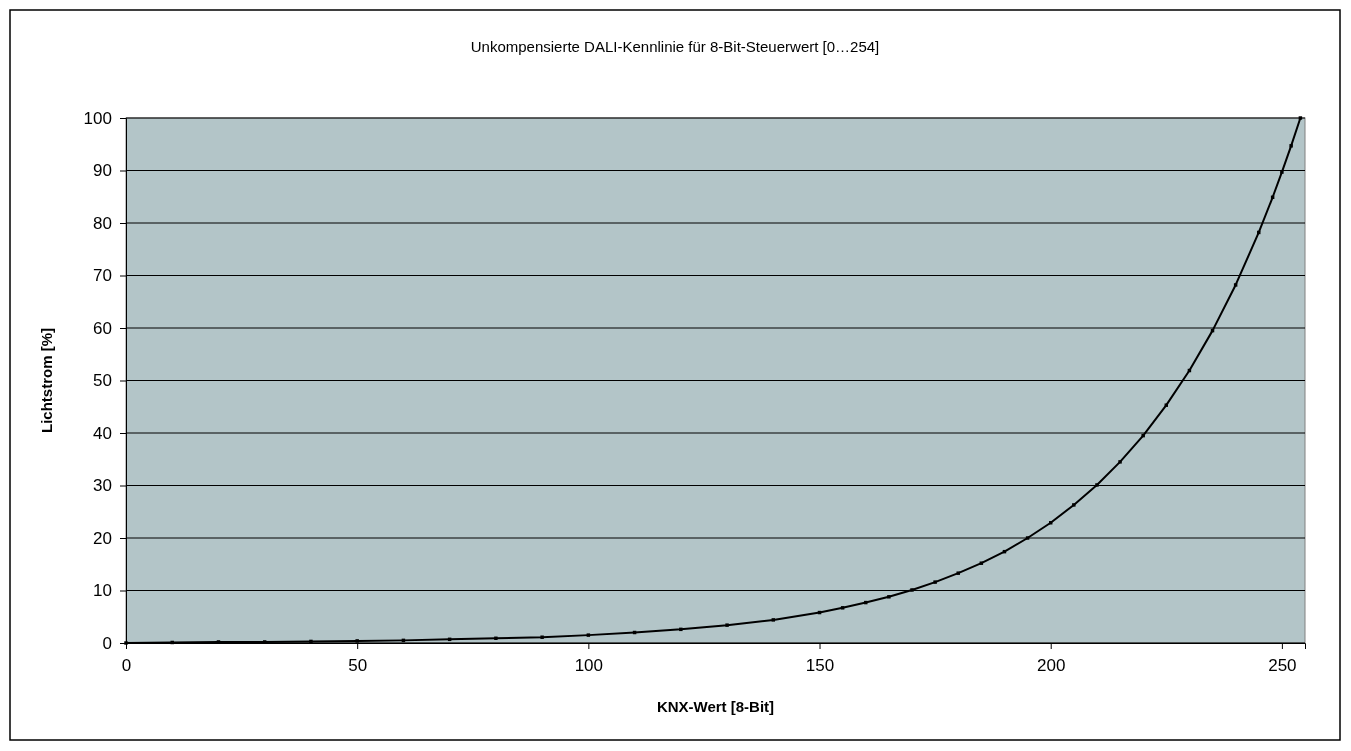  I want to click on x-axis-title: KNX-Wert [8-Bit], so click(715, 706).